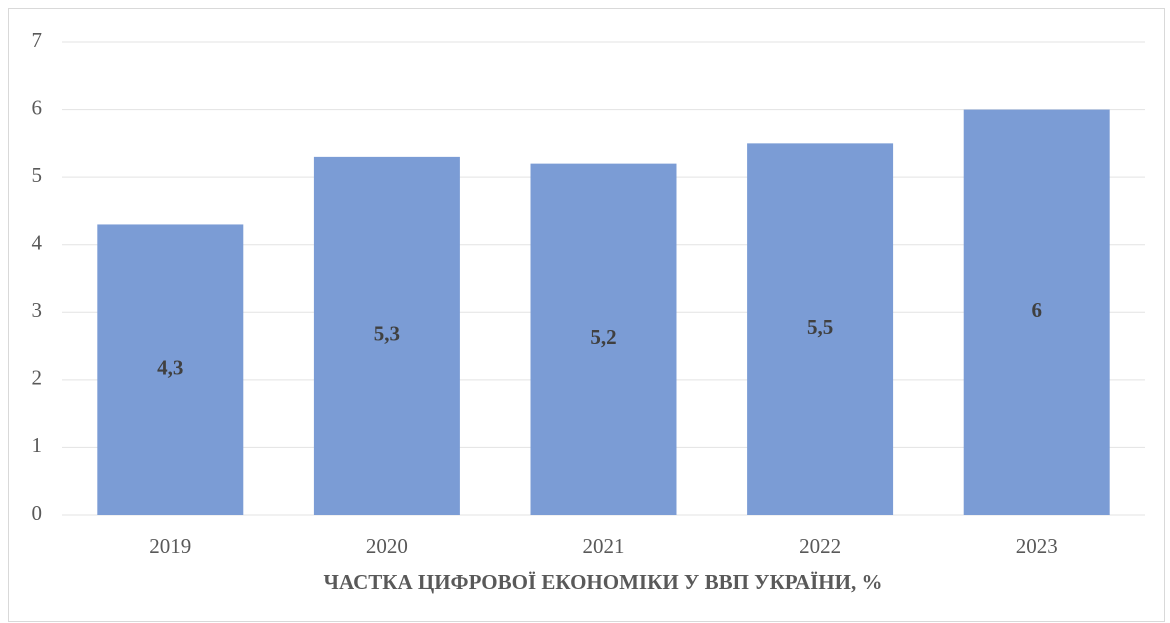 Image resolution: width=1170 pixels, height=623 pixels. I want to click on y-tick-label: 2, so click(37, 378).